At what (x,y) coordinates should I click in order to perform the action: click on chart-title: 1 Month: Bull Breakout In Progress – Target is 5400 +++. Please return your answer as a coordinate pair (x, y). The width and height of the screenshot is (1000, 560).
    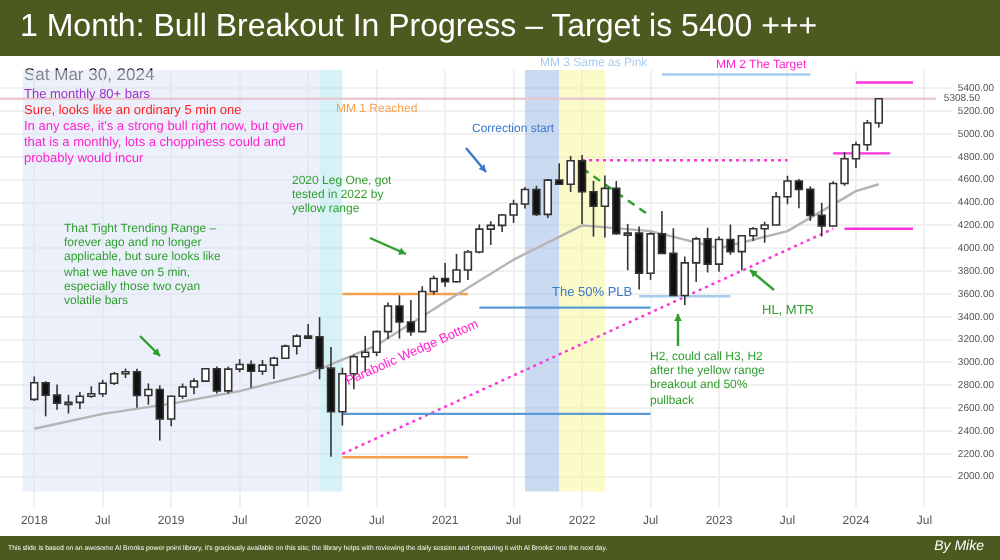
    Looking at the image, I should click on (500, 28).